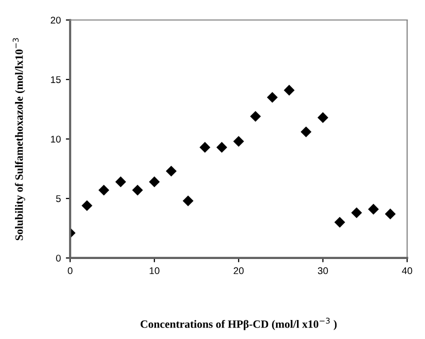 The width and height of the screenshot is (425, 339). What do you see at coordinates (70, 270) in the screenshot?
I see `x-tick-label: 0` at bounding box center [70, 270].